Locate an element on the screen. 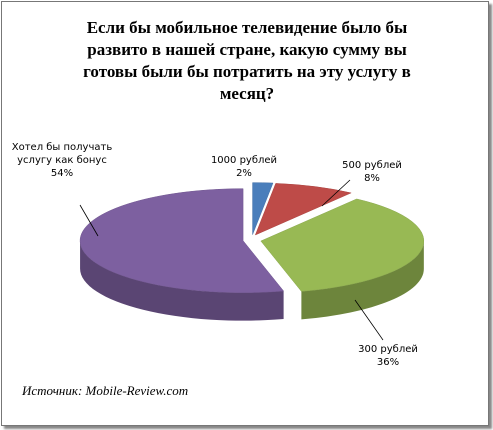 Image resolution: width=493 pixels, height=430 pixels. category-label: 1000 рублей is located at coordinates (244, 160).